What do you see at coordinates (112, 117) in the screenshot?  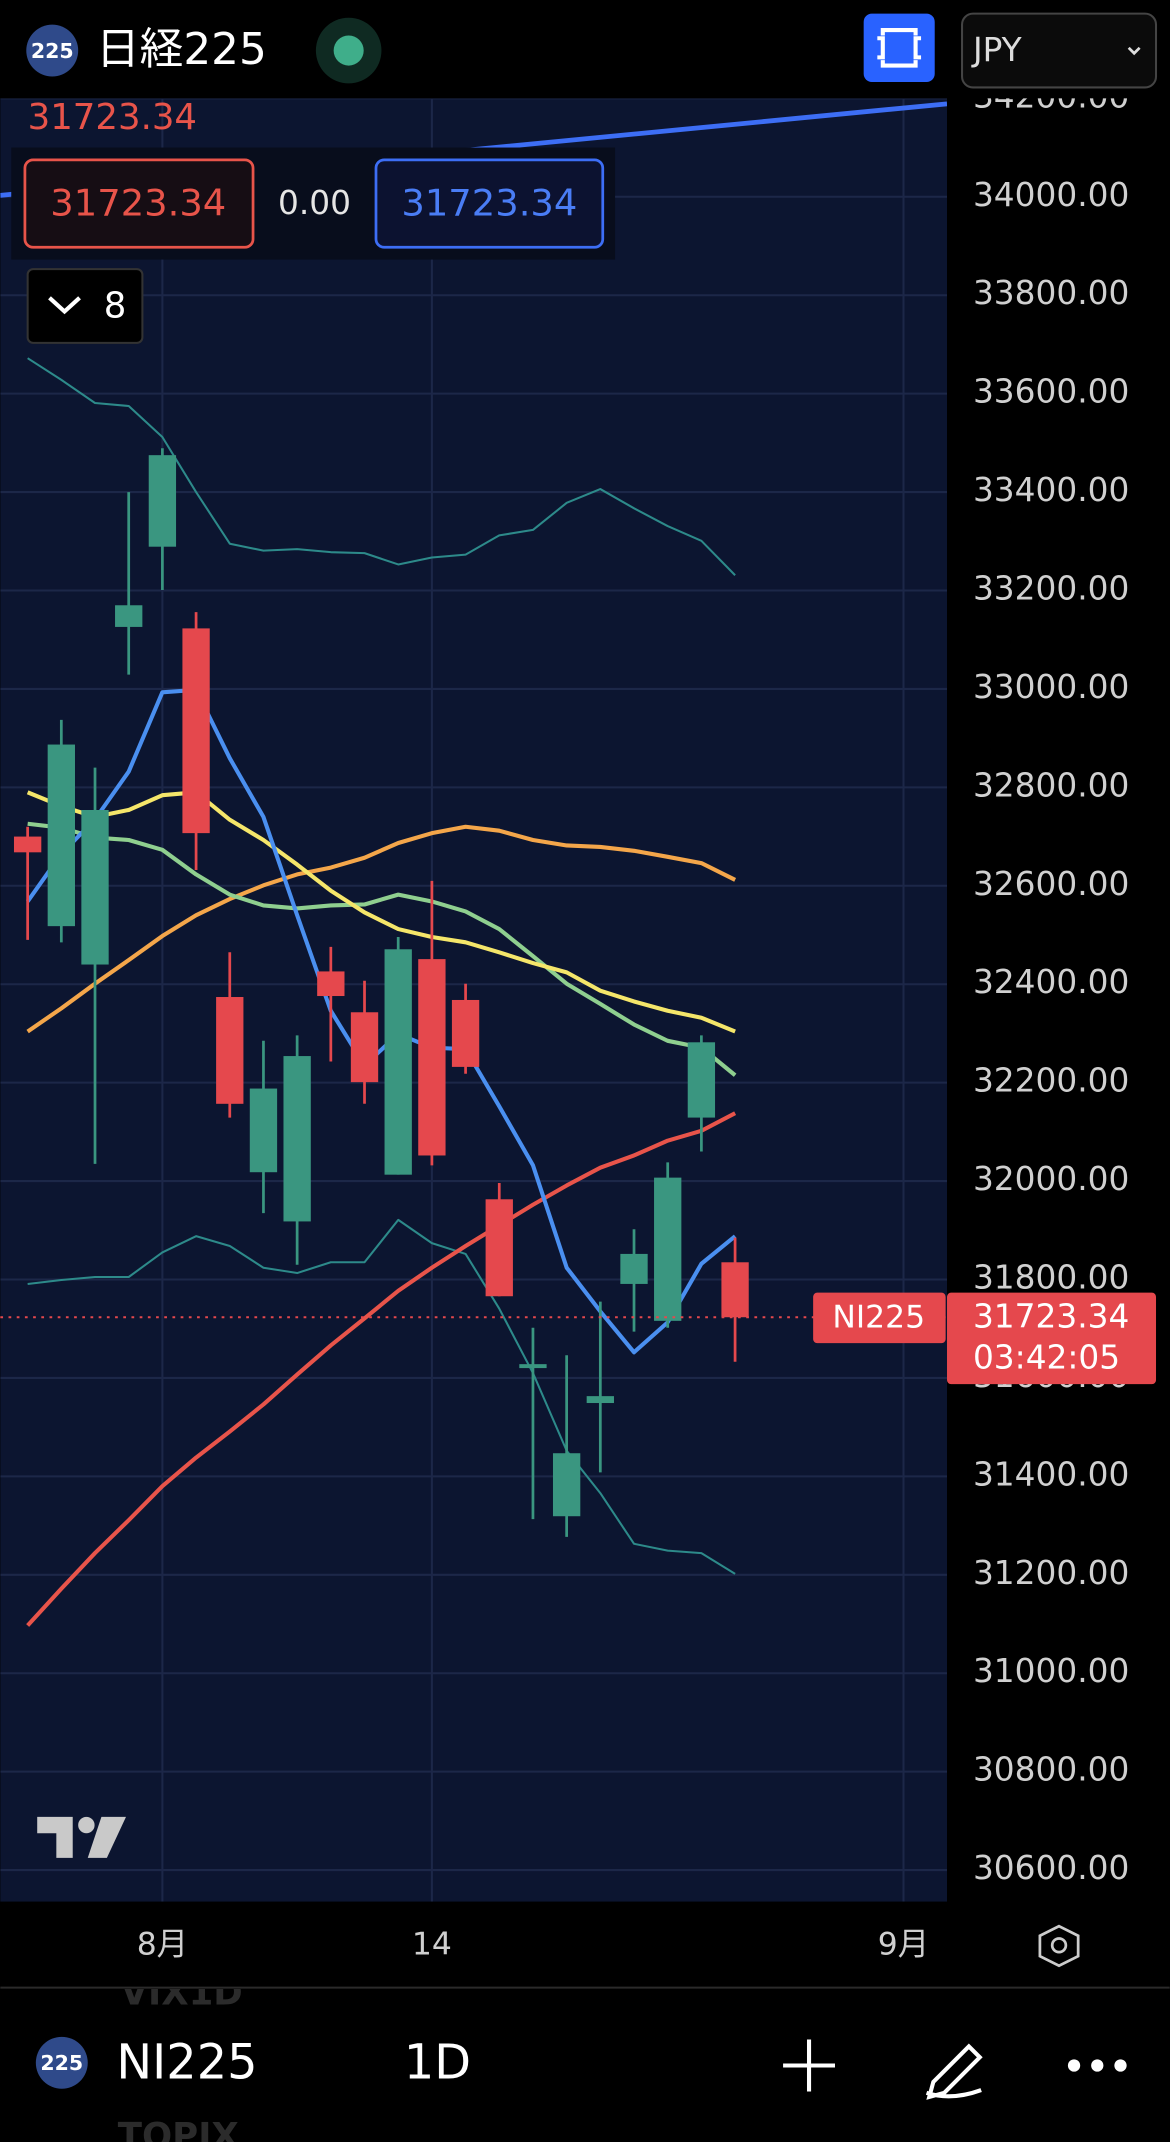 I see `last-price: 31723.34` at bounding box center [112, 117].